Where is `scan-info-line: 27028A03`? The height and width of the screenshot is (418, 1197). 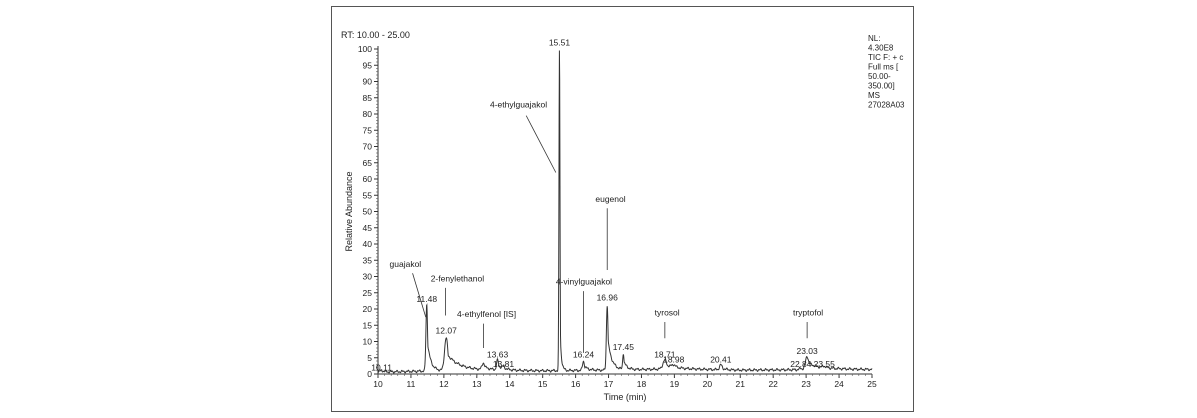 scan-info-line: 27028A03 is located at coordinates (886, 105).